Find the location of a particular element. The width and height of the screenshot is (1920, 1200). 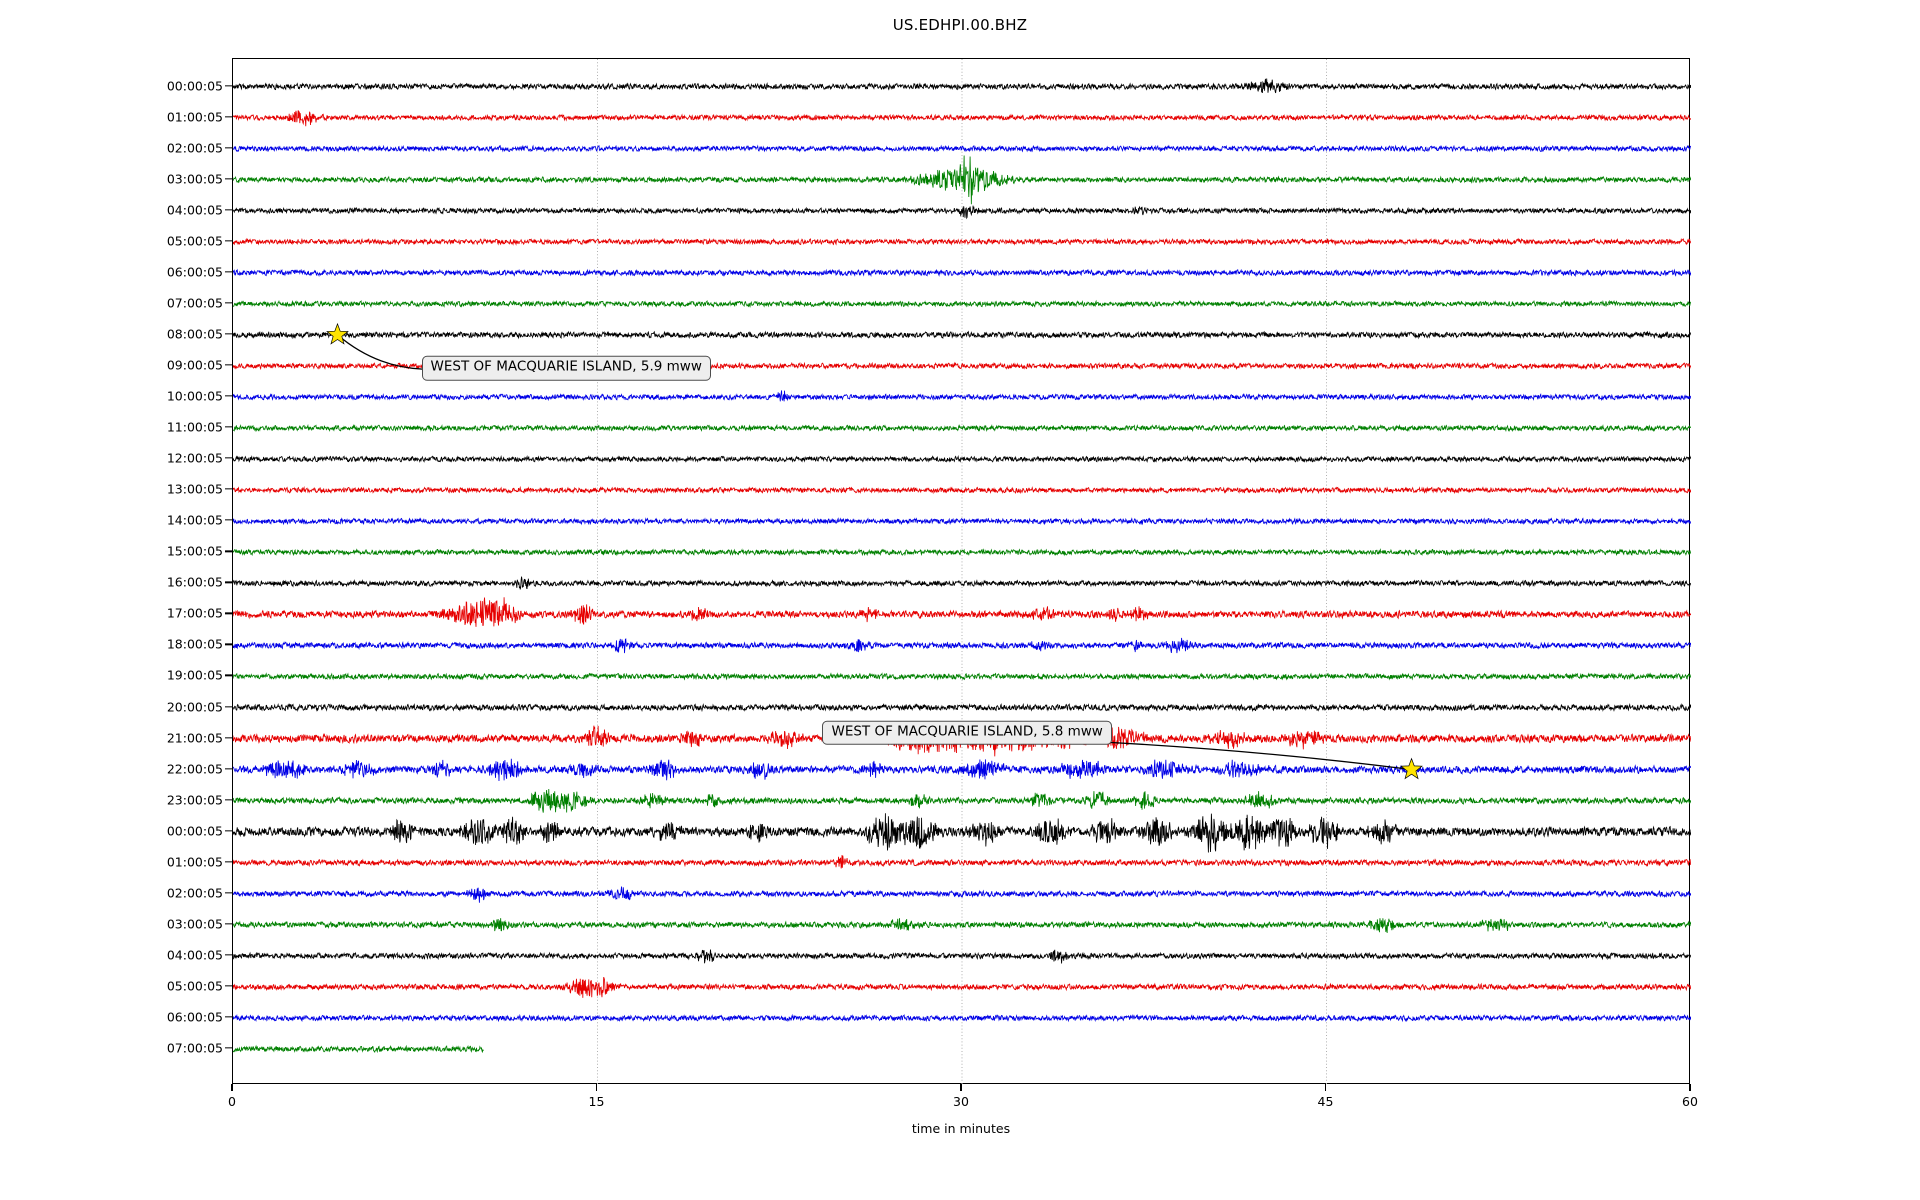

x-tick-label-60: 60 is located at coordinates (1690, 1101).